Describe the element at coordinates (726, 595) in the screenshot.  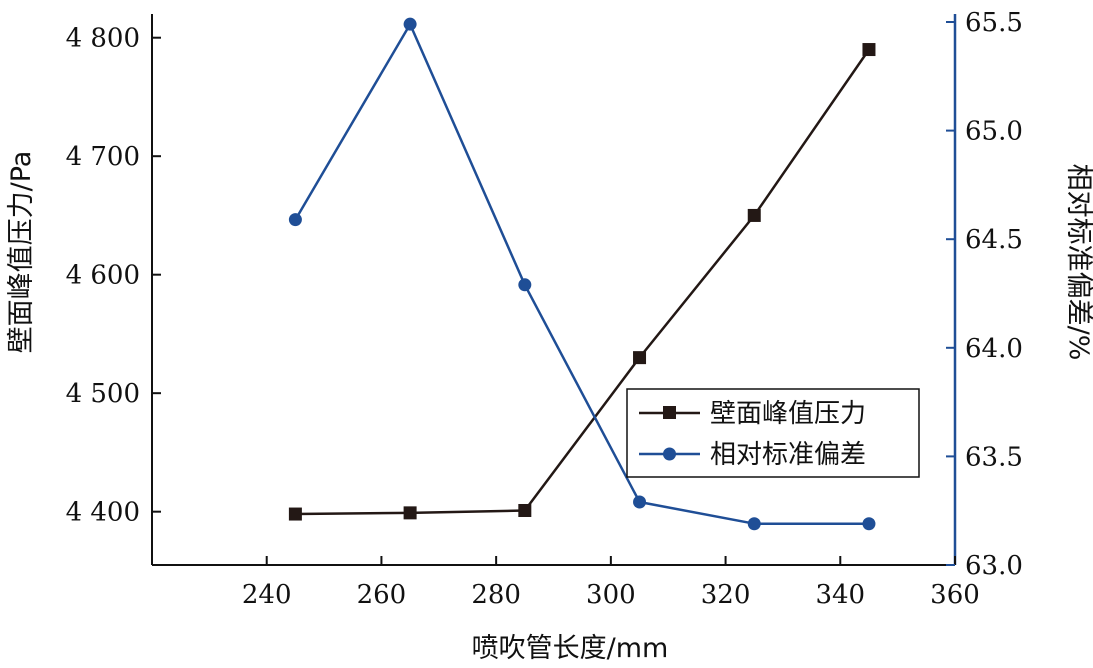
I see `x-tick-label: 320` at that location.